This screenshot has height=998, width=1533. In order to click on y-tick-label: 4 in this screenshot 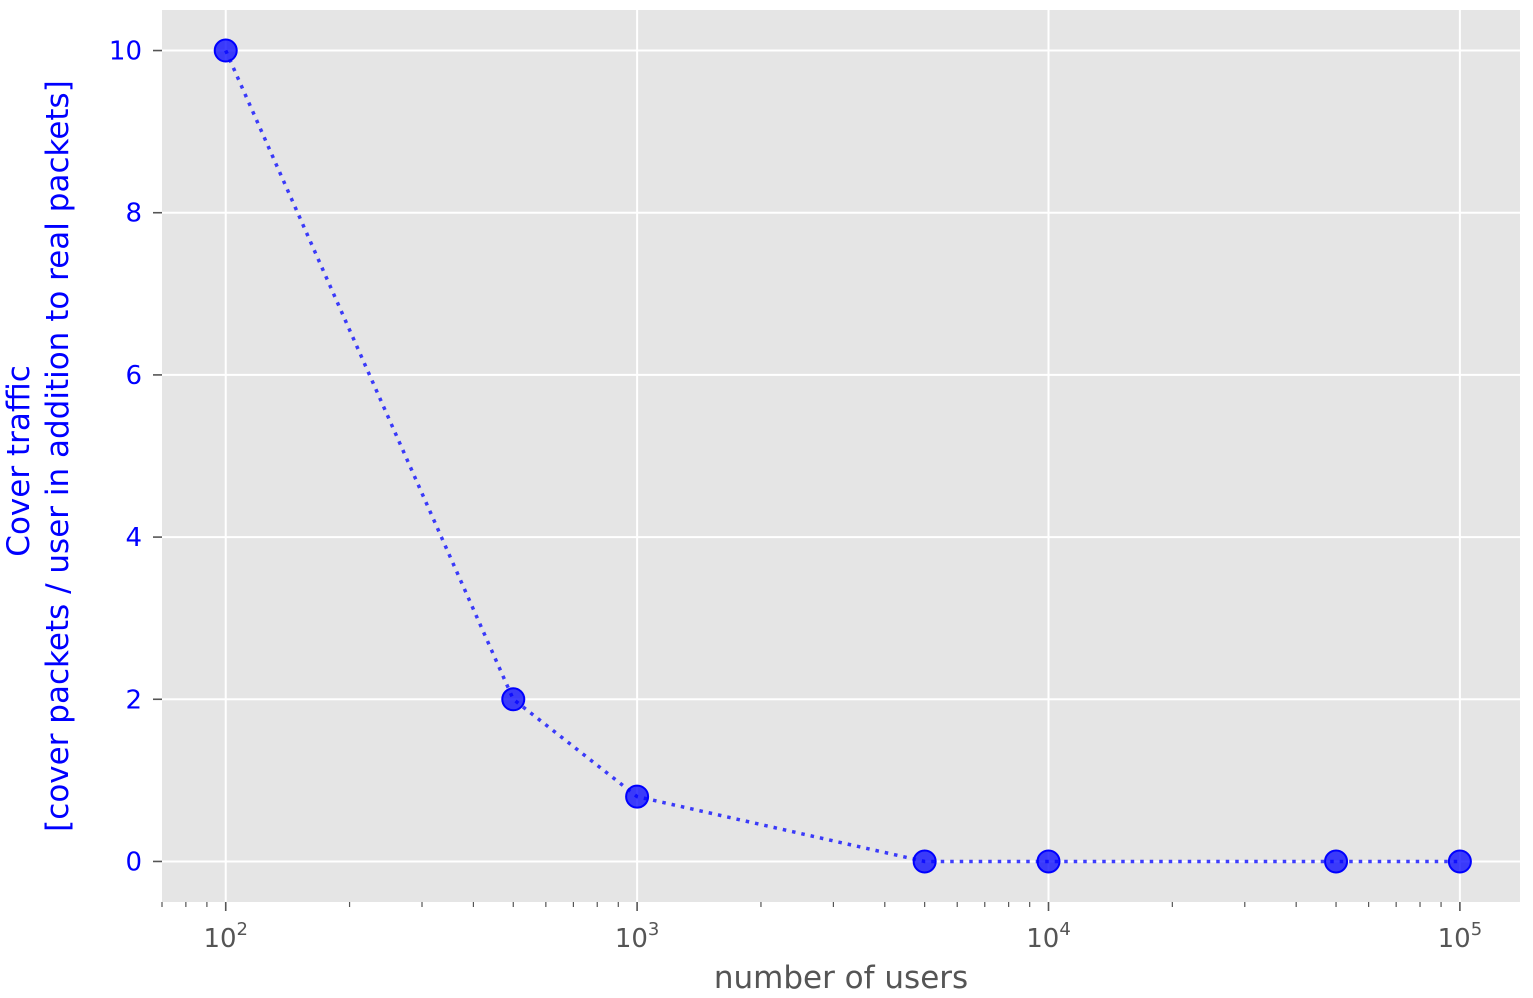, I will do `click(133, 538)`.